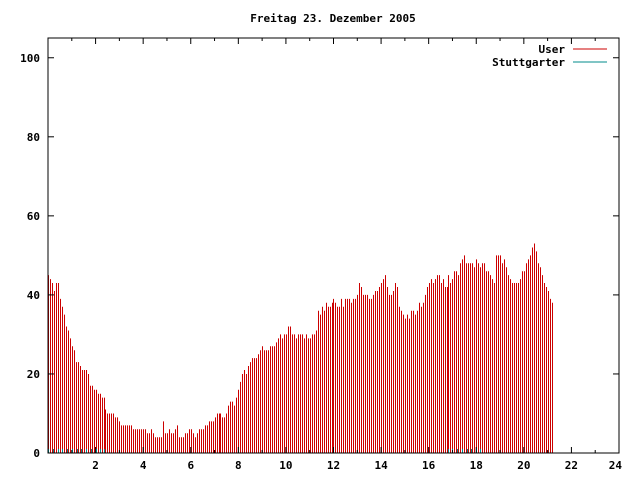 The image size is (640, 480). What do you see at coordinates (523, 465) in the screenshot?
I see `x-tick-label: 20` at bounding box center [523, 465].